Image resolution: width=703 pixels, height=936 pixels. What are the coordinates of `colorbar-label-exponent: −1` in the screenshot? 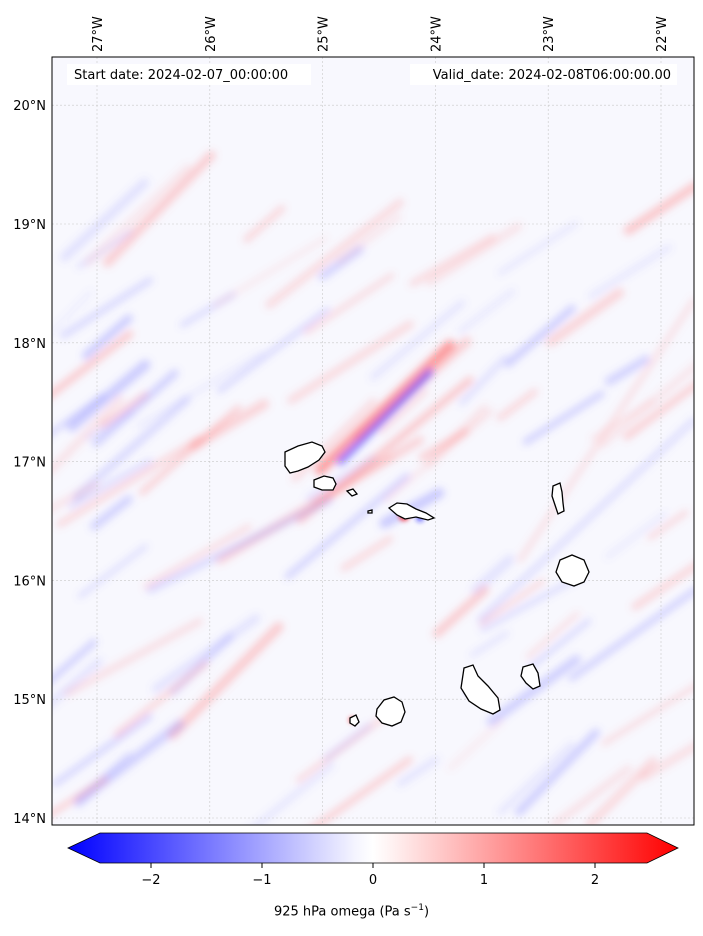 It's located at (417, 908).